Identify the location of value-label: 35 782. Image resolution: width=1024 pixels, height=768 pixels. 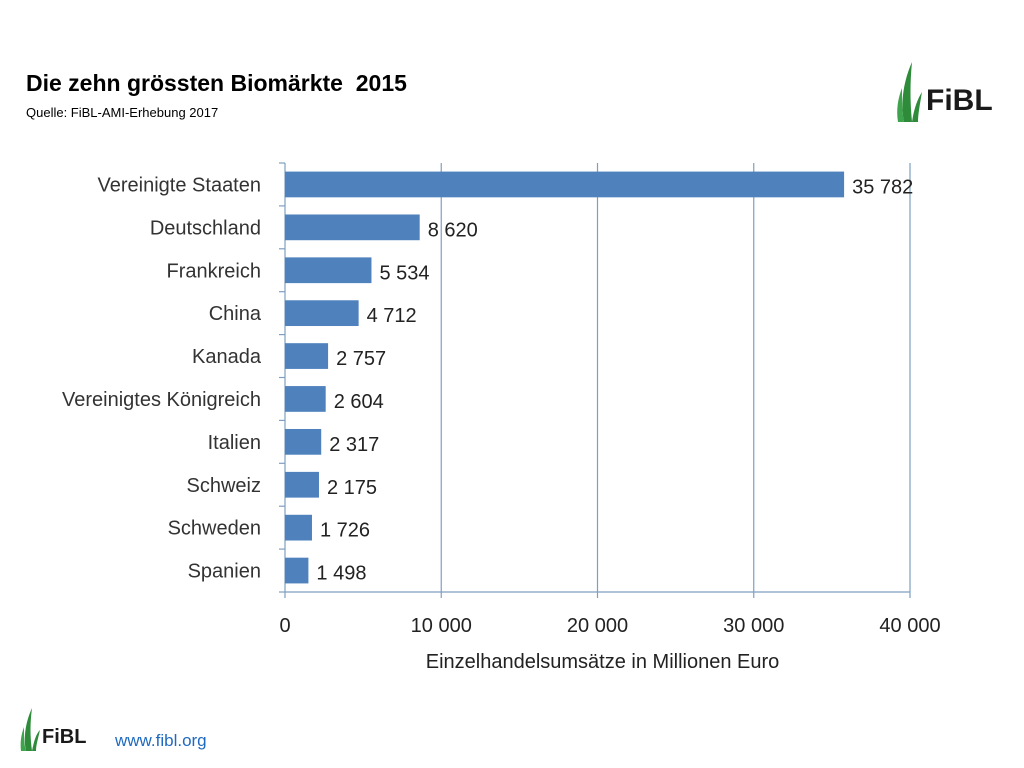
(882, 187).